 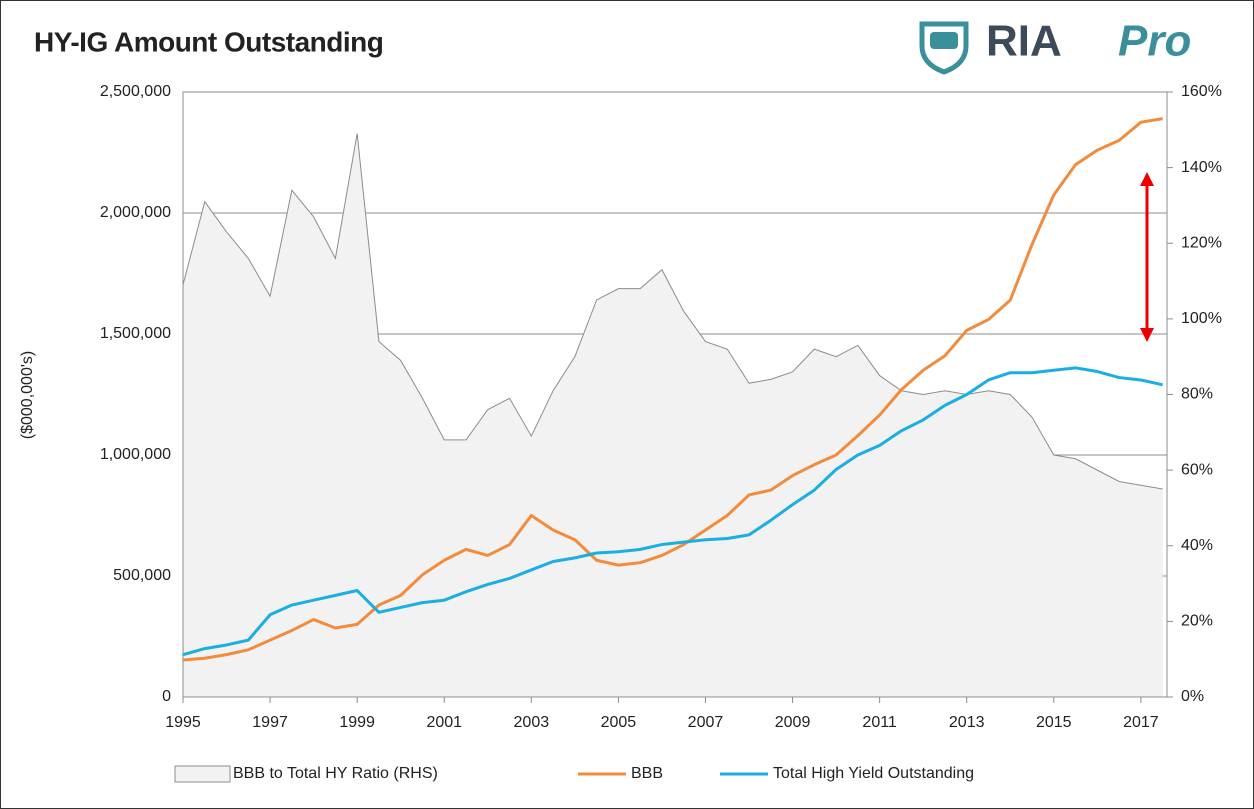 What do you see at coordinates (1201, 318) in the screenshot?
I see `y2-tick-label: 100%` at bounding box center [1201, 318].